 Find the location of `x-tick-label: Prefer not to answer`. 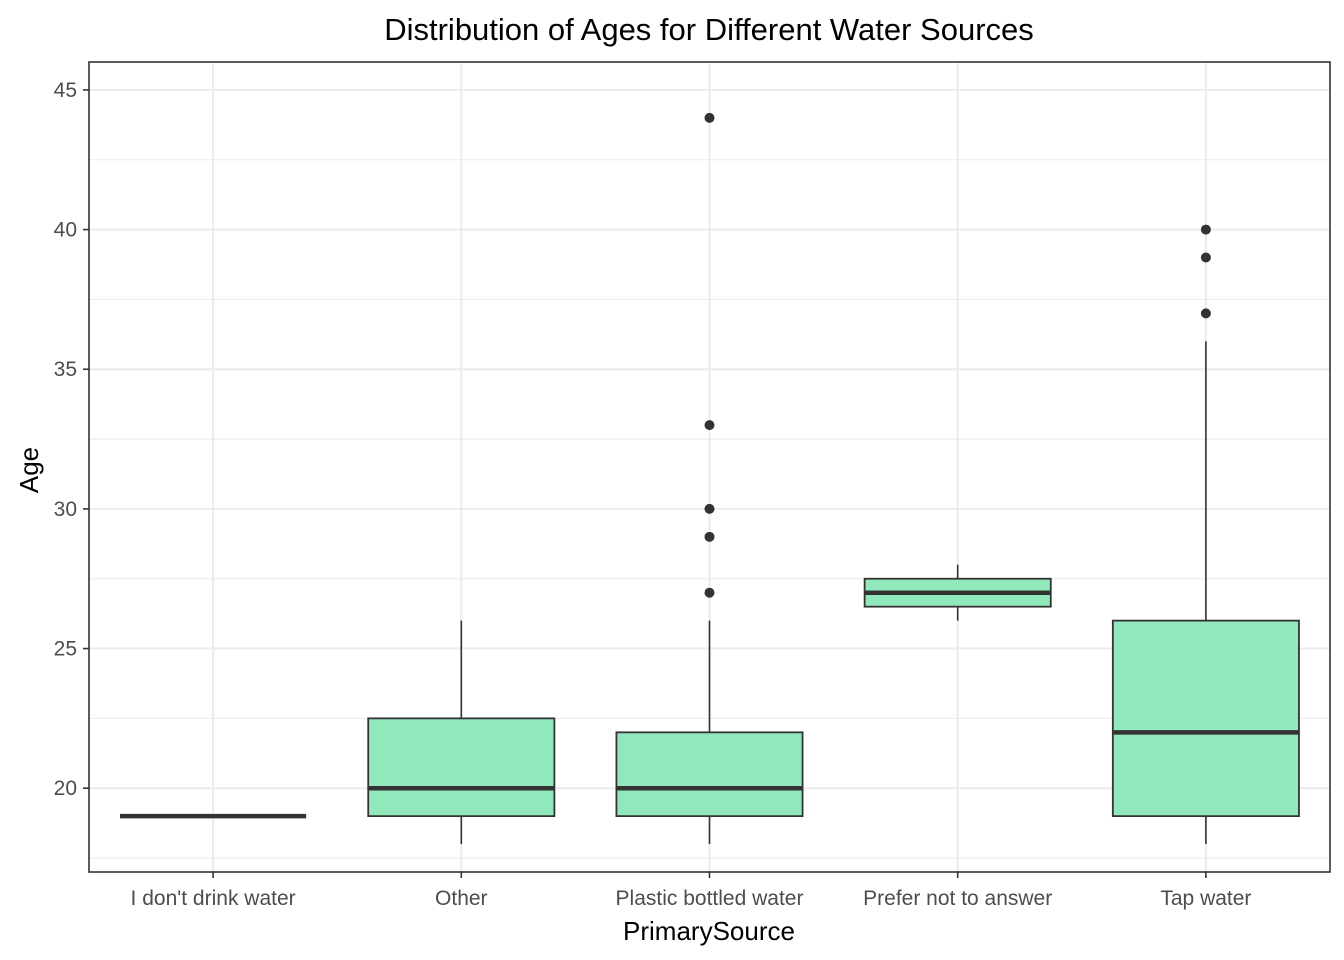

x-tick-label: Prefer not to answer is located at coordinates (957, 898).